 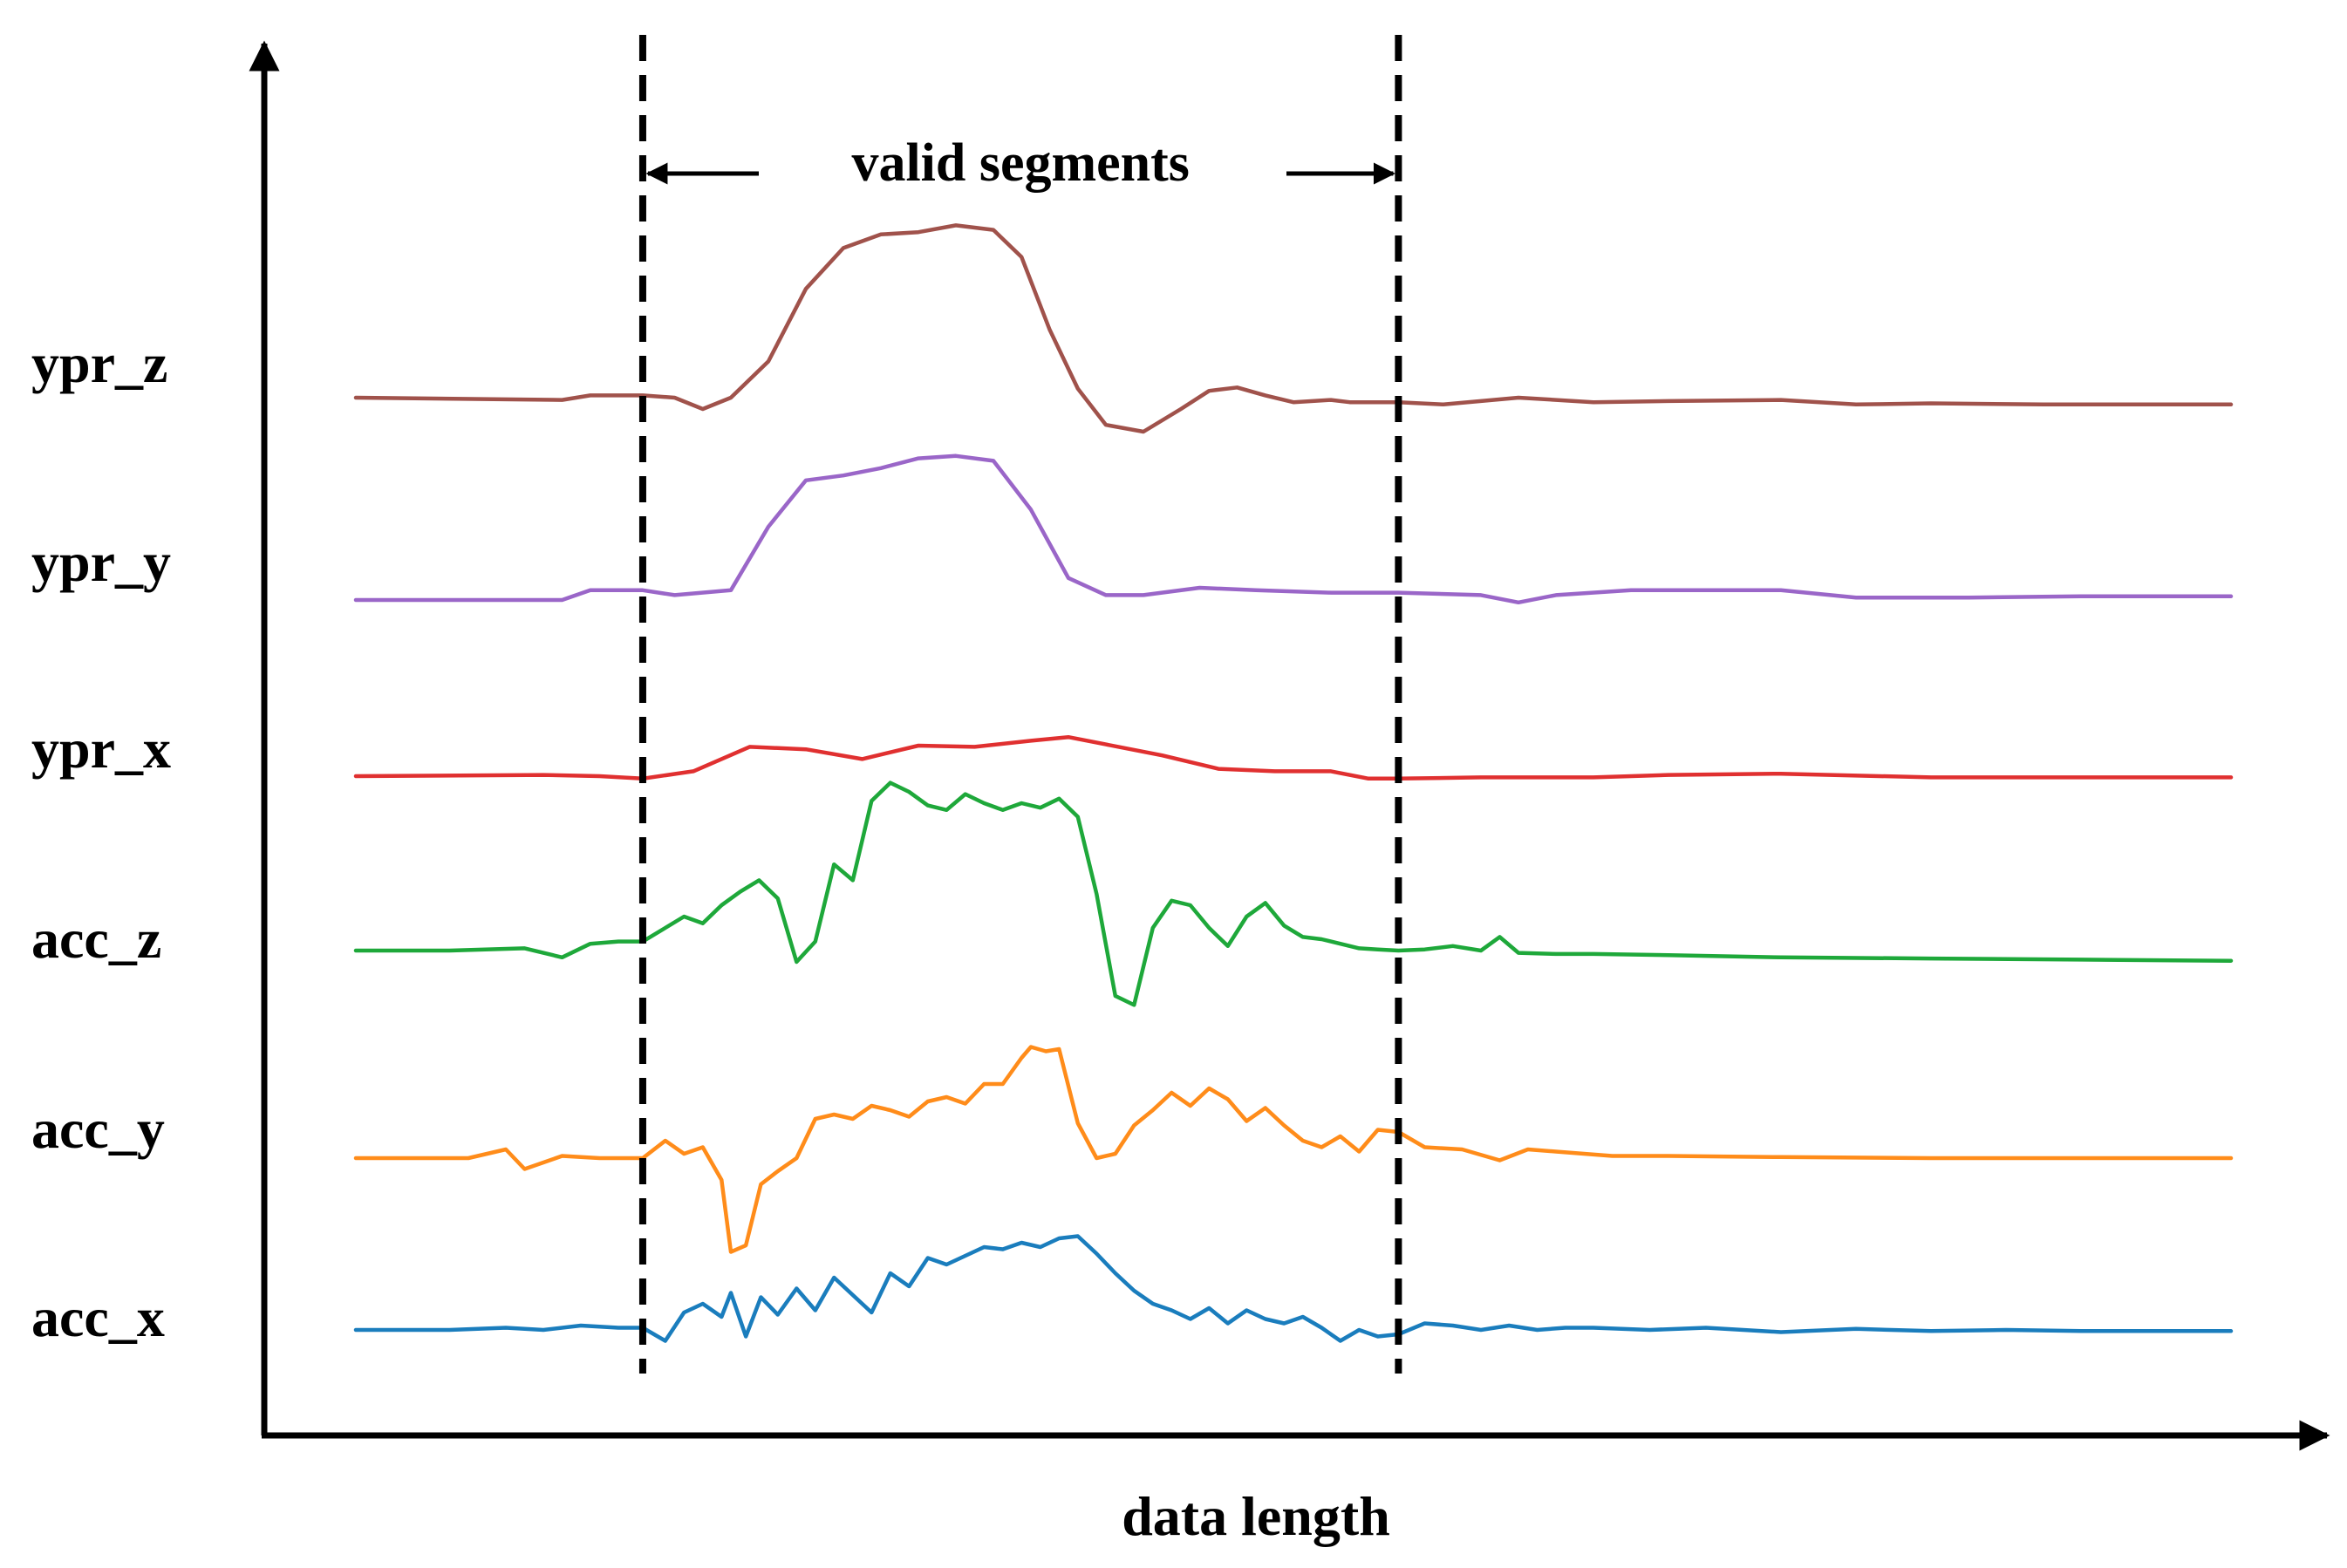 What do you see at coordinates (98, 1129) in the screenshot?
I see `series-label-acc-y: acc_y` at bounding box center [98, 1129].